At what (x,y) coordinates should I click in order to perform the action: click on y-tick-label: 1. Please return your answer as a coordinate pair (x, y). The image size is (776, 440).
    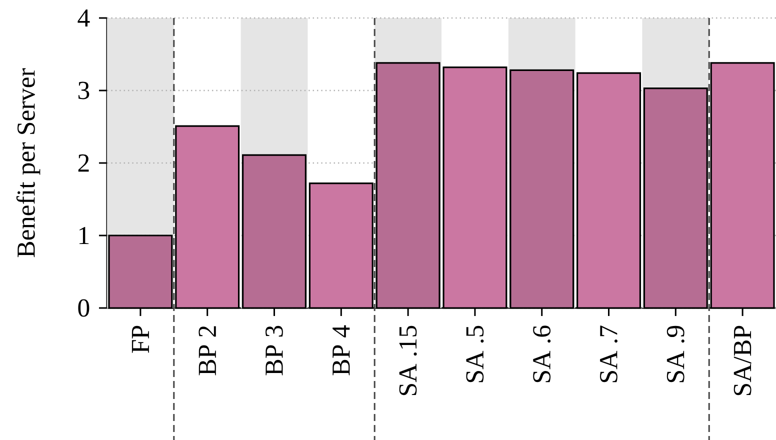
    Looking at the image, I should click on (84, 235).